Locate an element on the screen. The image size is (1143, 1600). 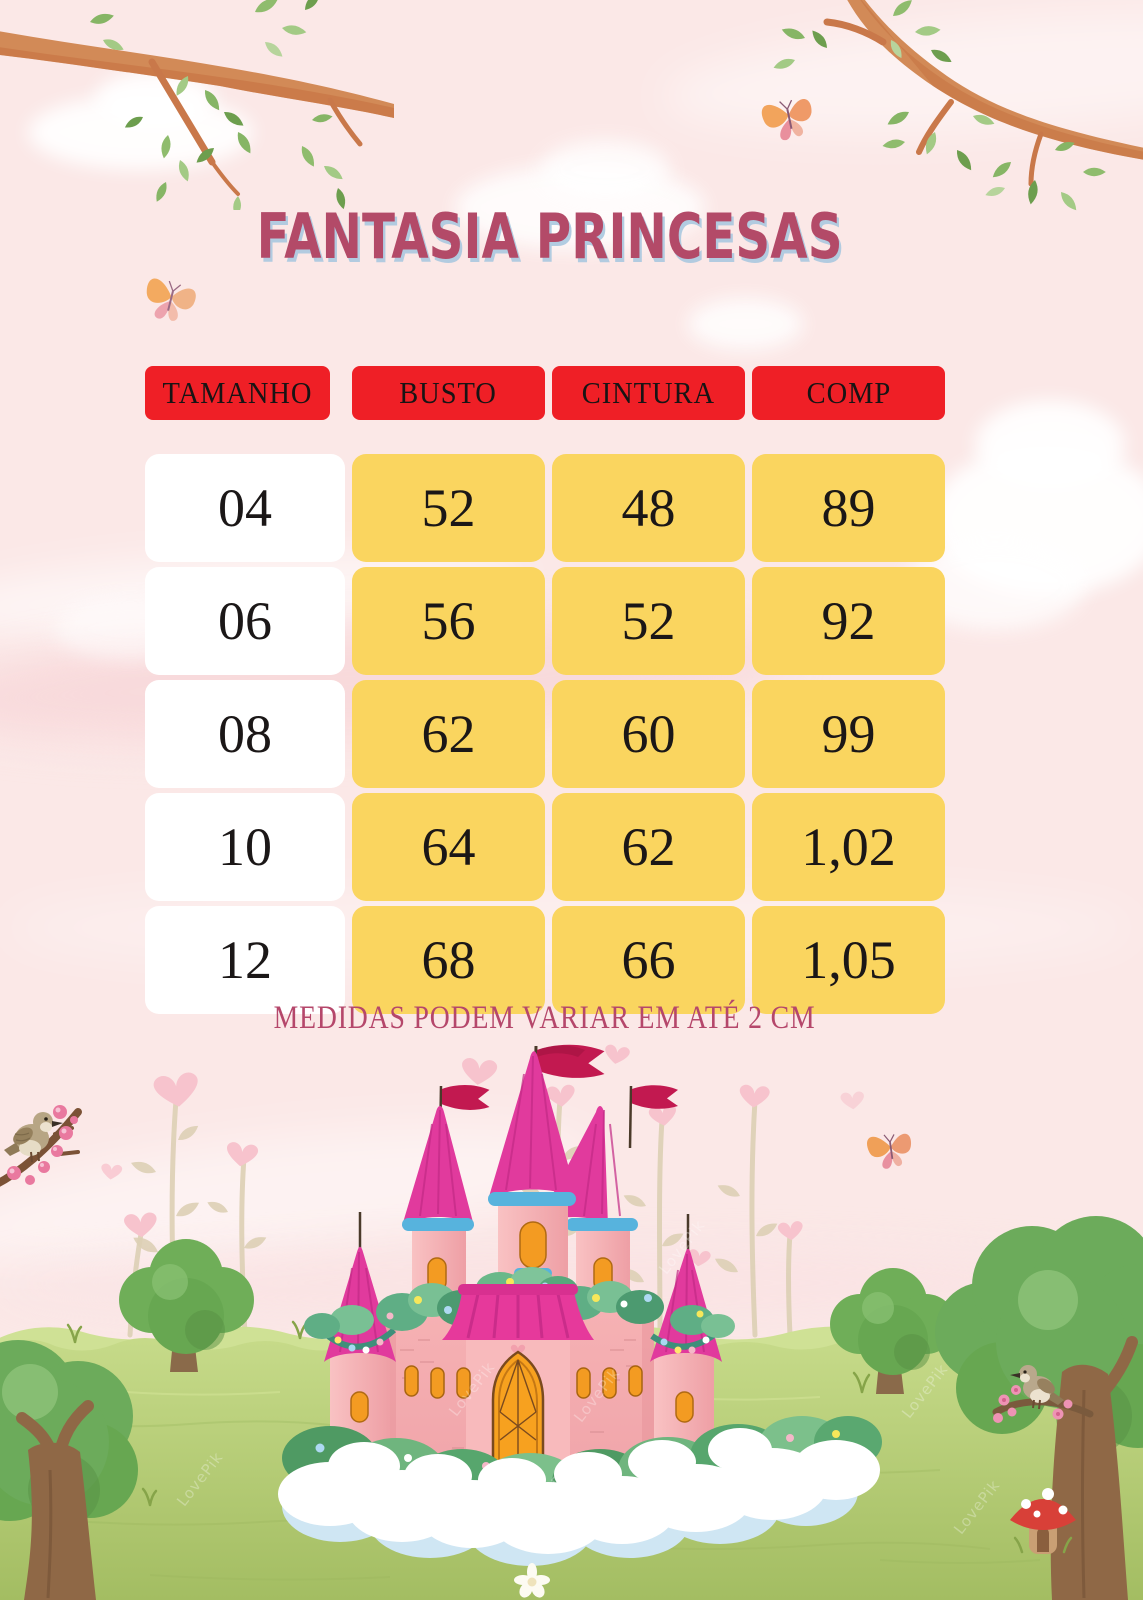
castle-windows is located at coordinates (523, 1382).